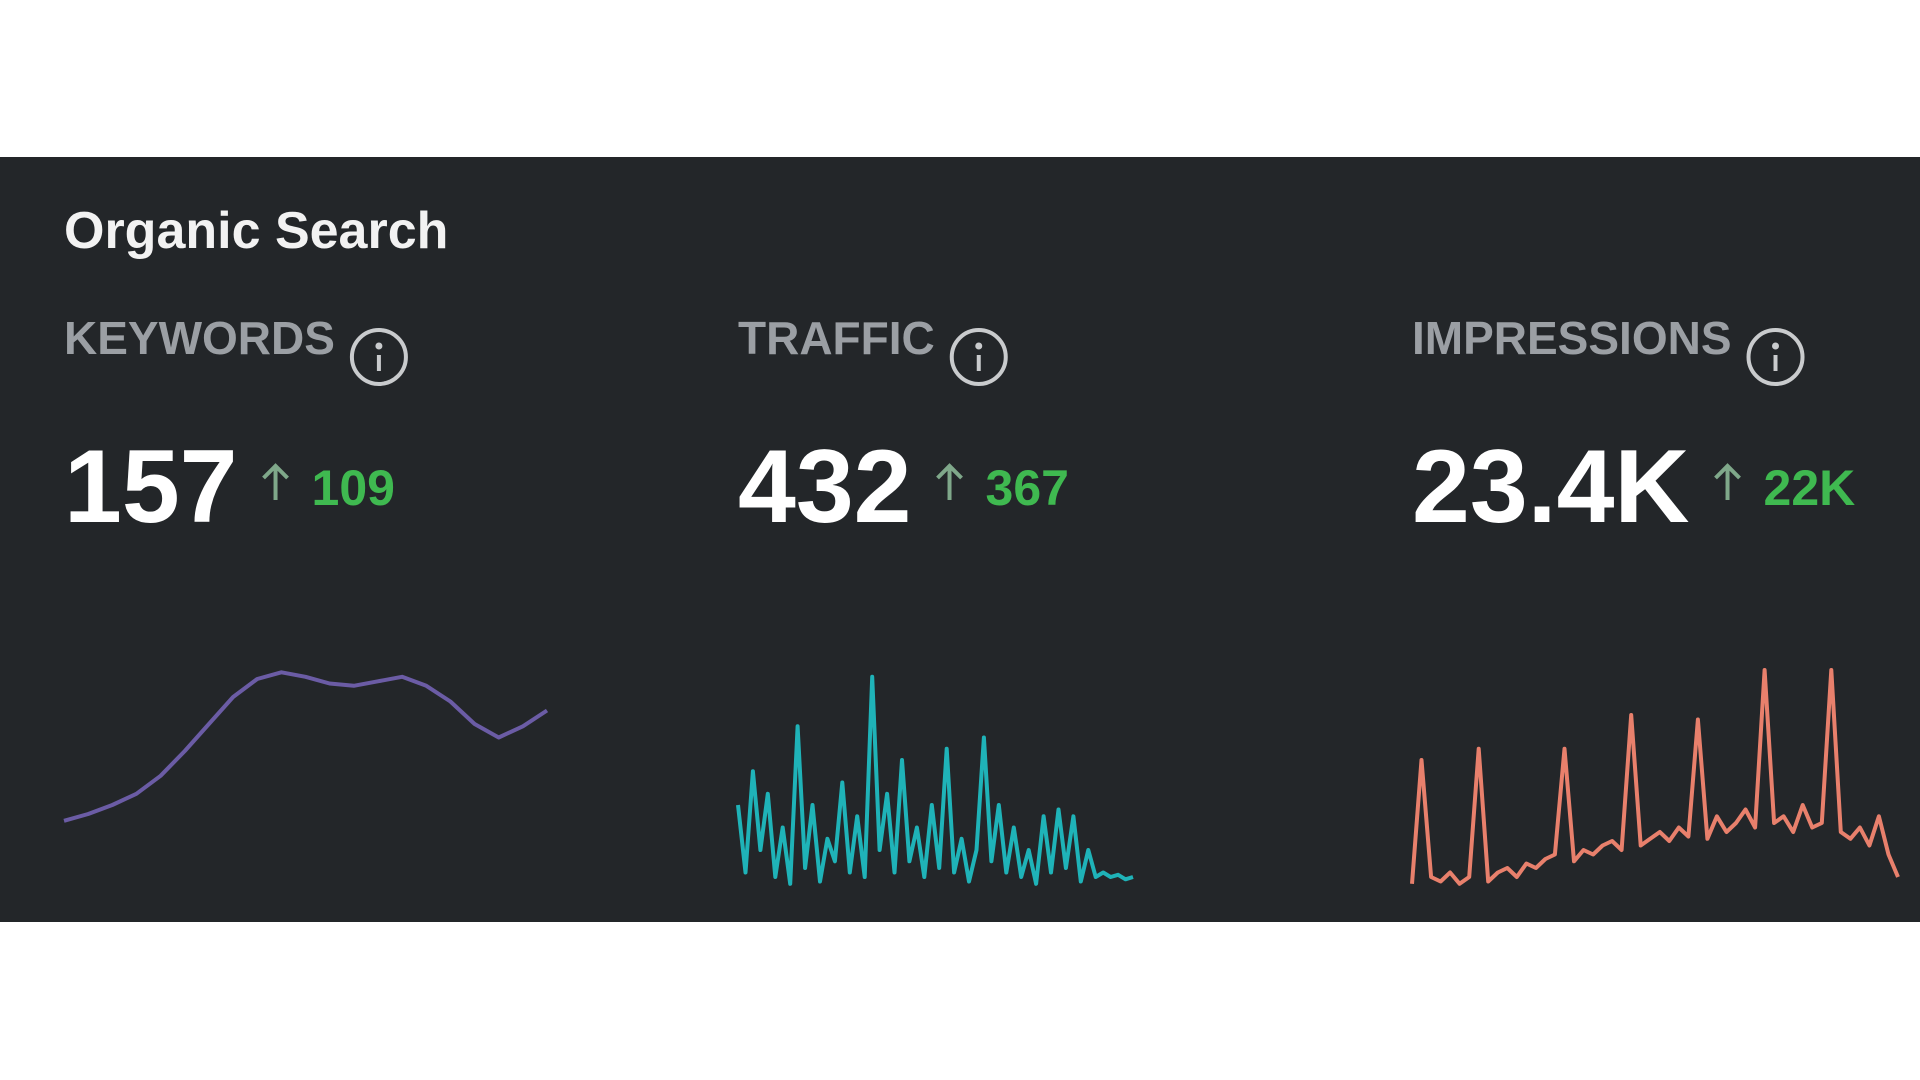  Describe the element at coordinates (1551, 487) in the screenshot. I see `metric-value: 23.4K` at that location.